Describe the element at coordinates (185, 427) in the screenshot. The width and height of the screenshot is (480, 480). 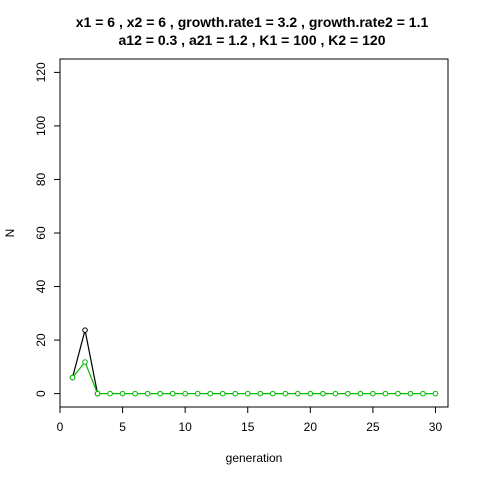
I see `x-tick-label: 10` at that location.